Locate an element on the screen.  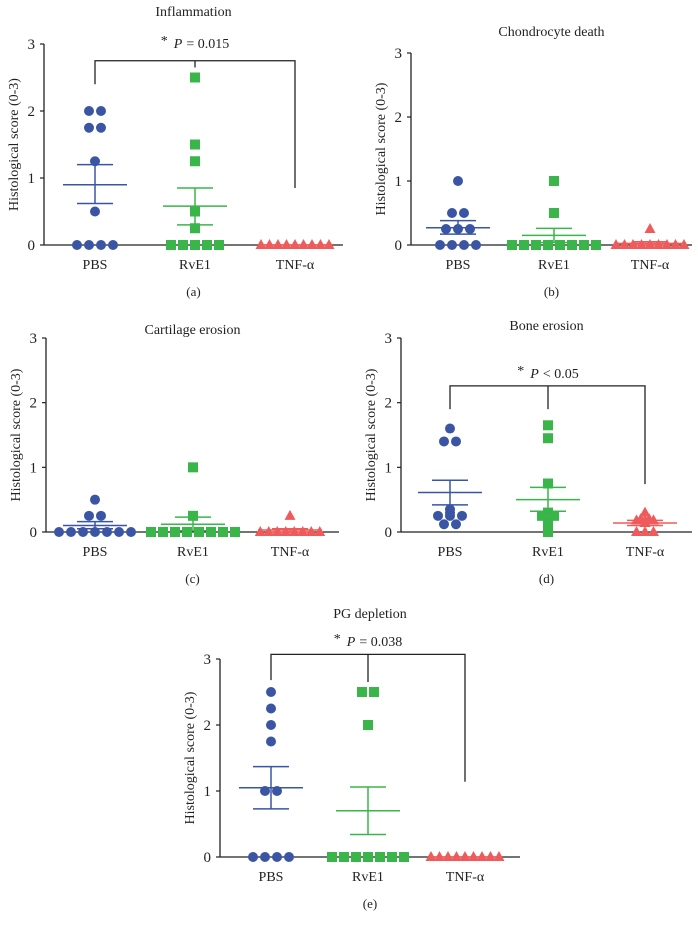
y-tick-label: 0 is located at coordinates (389, 533).